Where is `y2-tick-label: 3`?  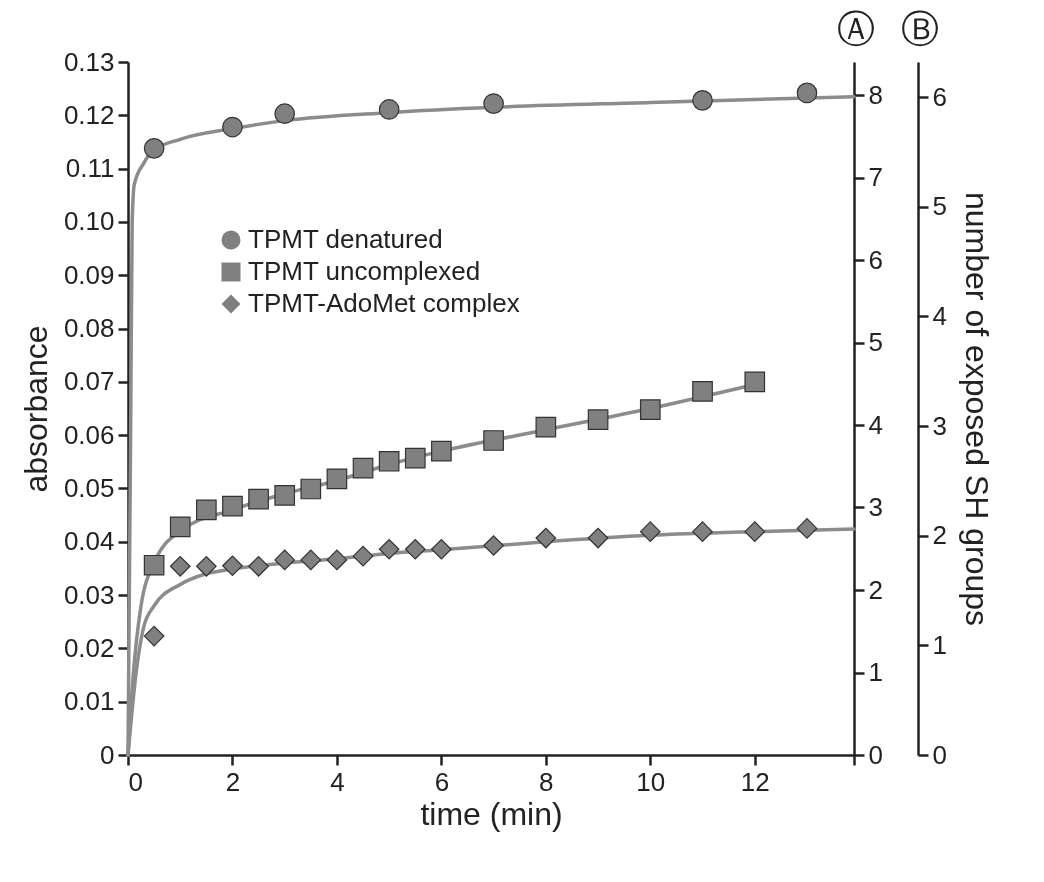 y2-tick-label: 3 is located at coordinates (875, 507).